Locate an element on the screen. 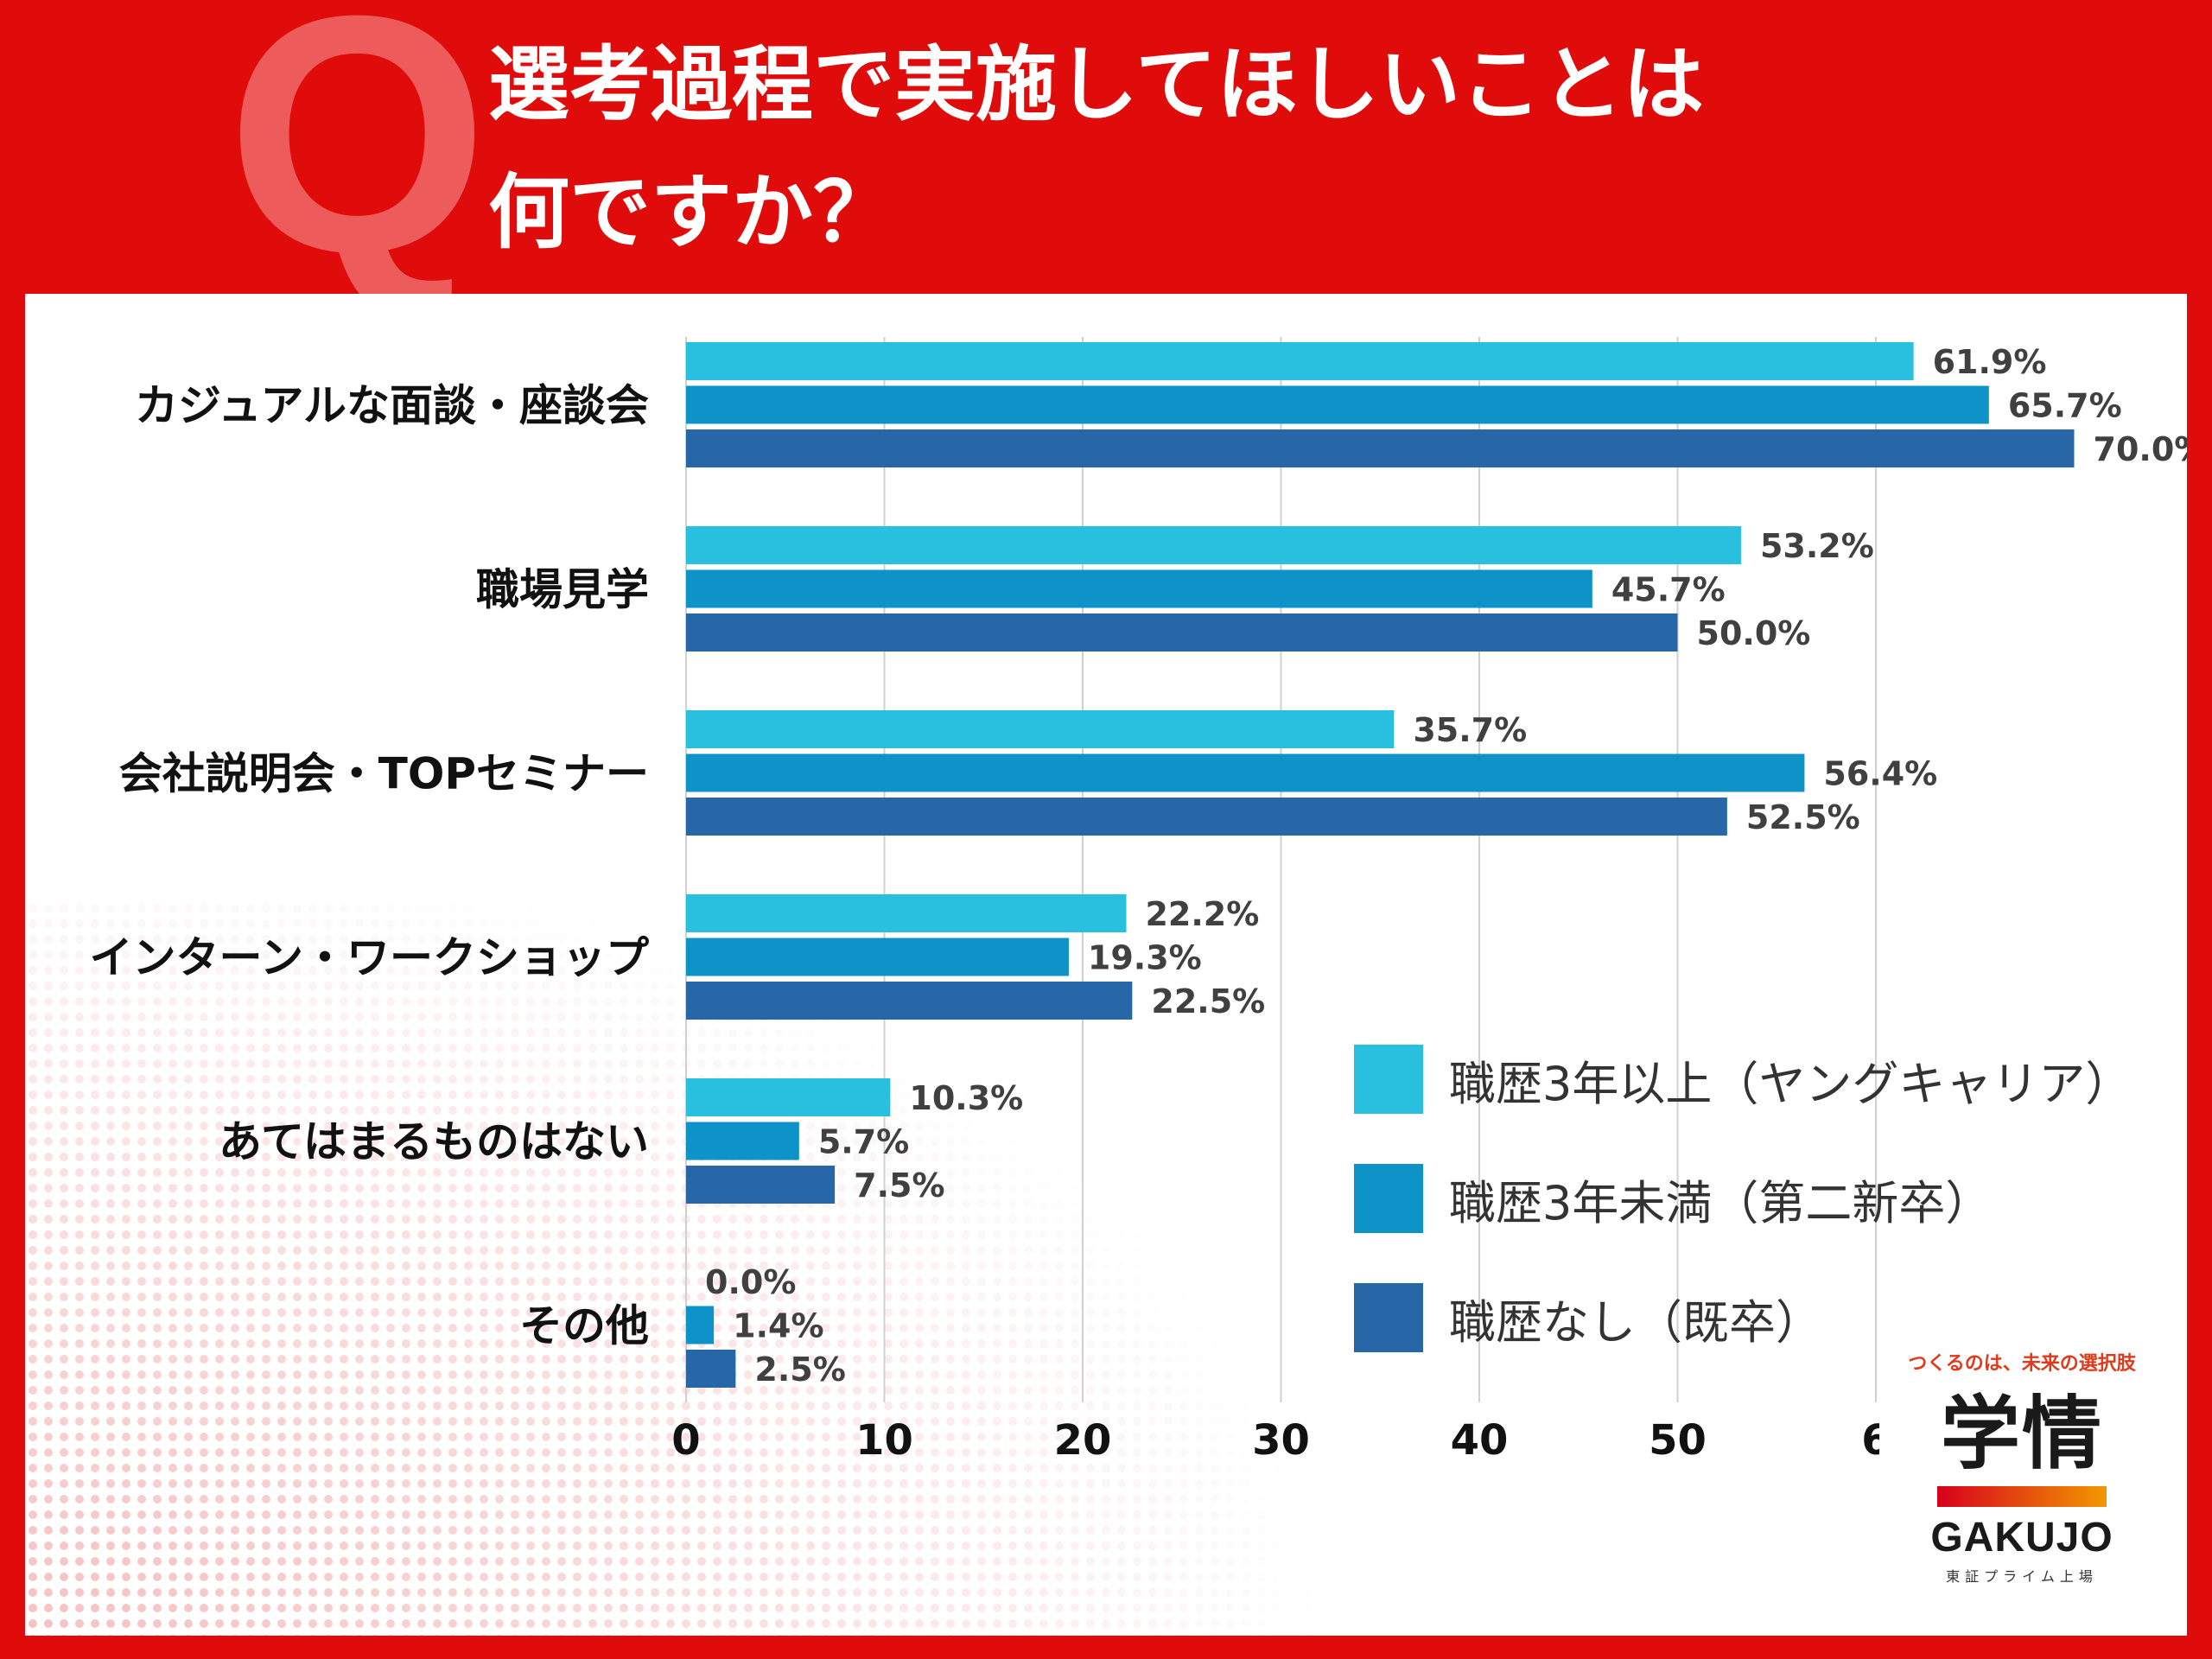 The width and height of the screenshot is (2212, 1659). category-label: その他 is located at coordinates (584, 1326).